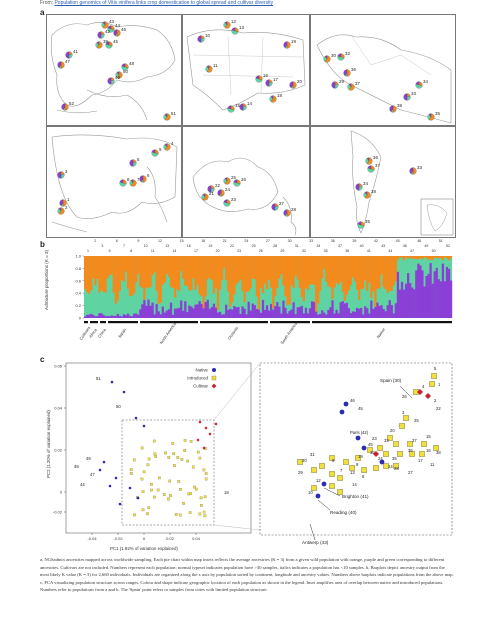  Describe the element at coordinates (48, 444) in the screenshot. I see `pca-ylabel: PC2 (1.20% of variation explained)` at that location.